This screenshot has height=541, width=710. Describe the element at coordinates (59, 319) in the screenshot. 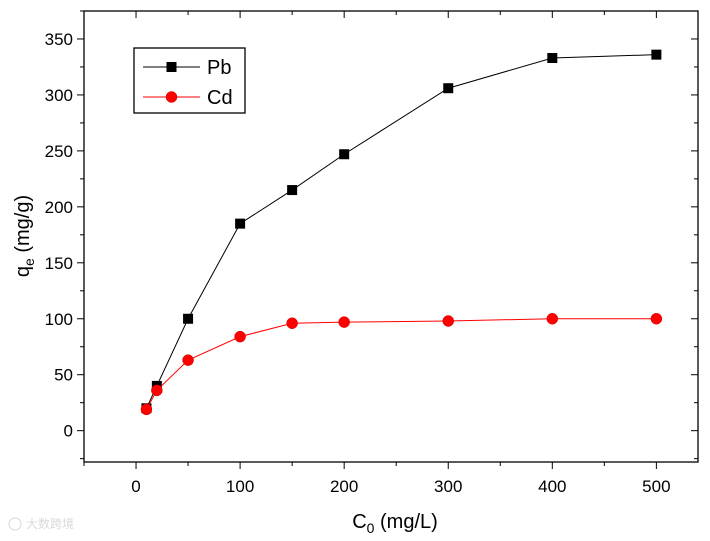

I see `y-tick-label: 100` at that location.